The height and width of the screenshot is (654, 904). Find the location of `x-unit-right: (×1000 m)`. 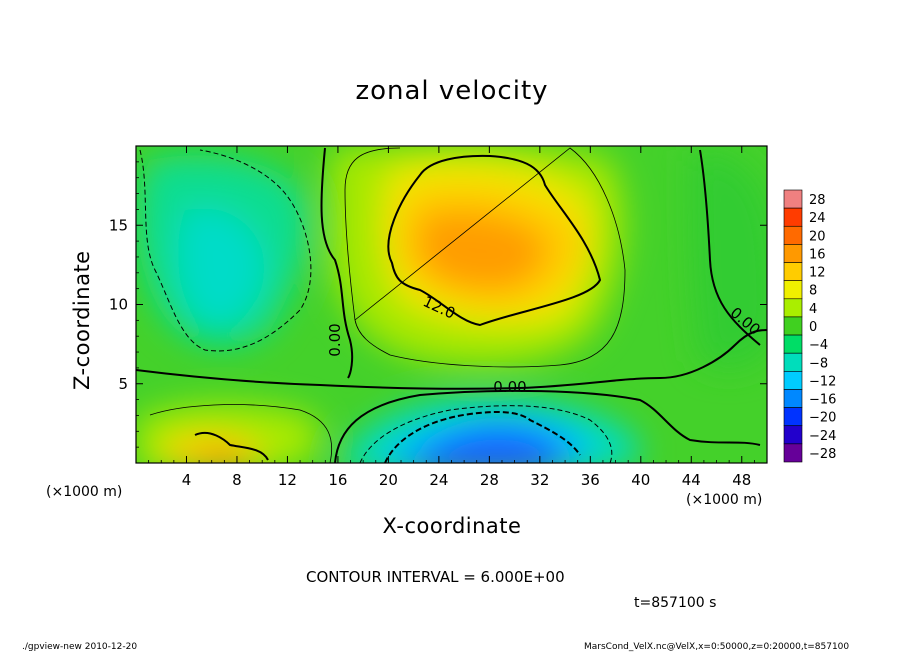

x-unit-right: (×1000 m) is located at coordinates (724, 500).